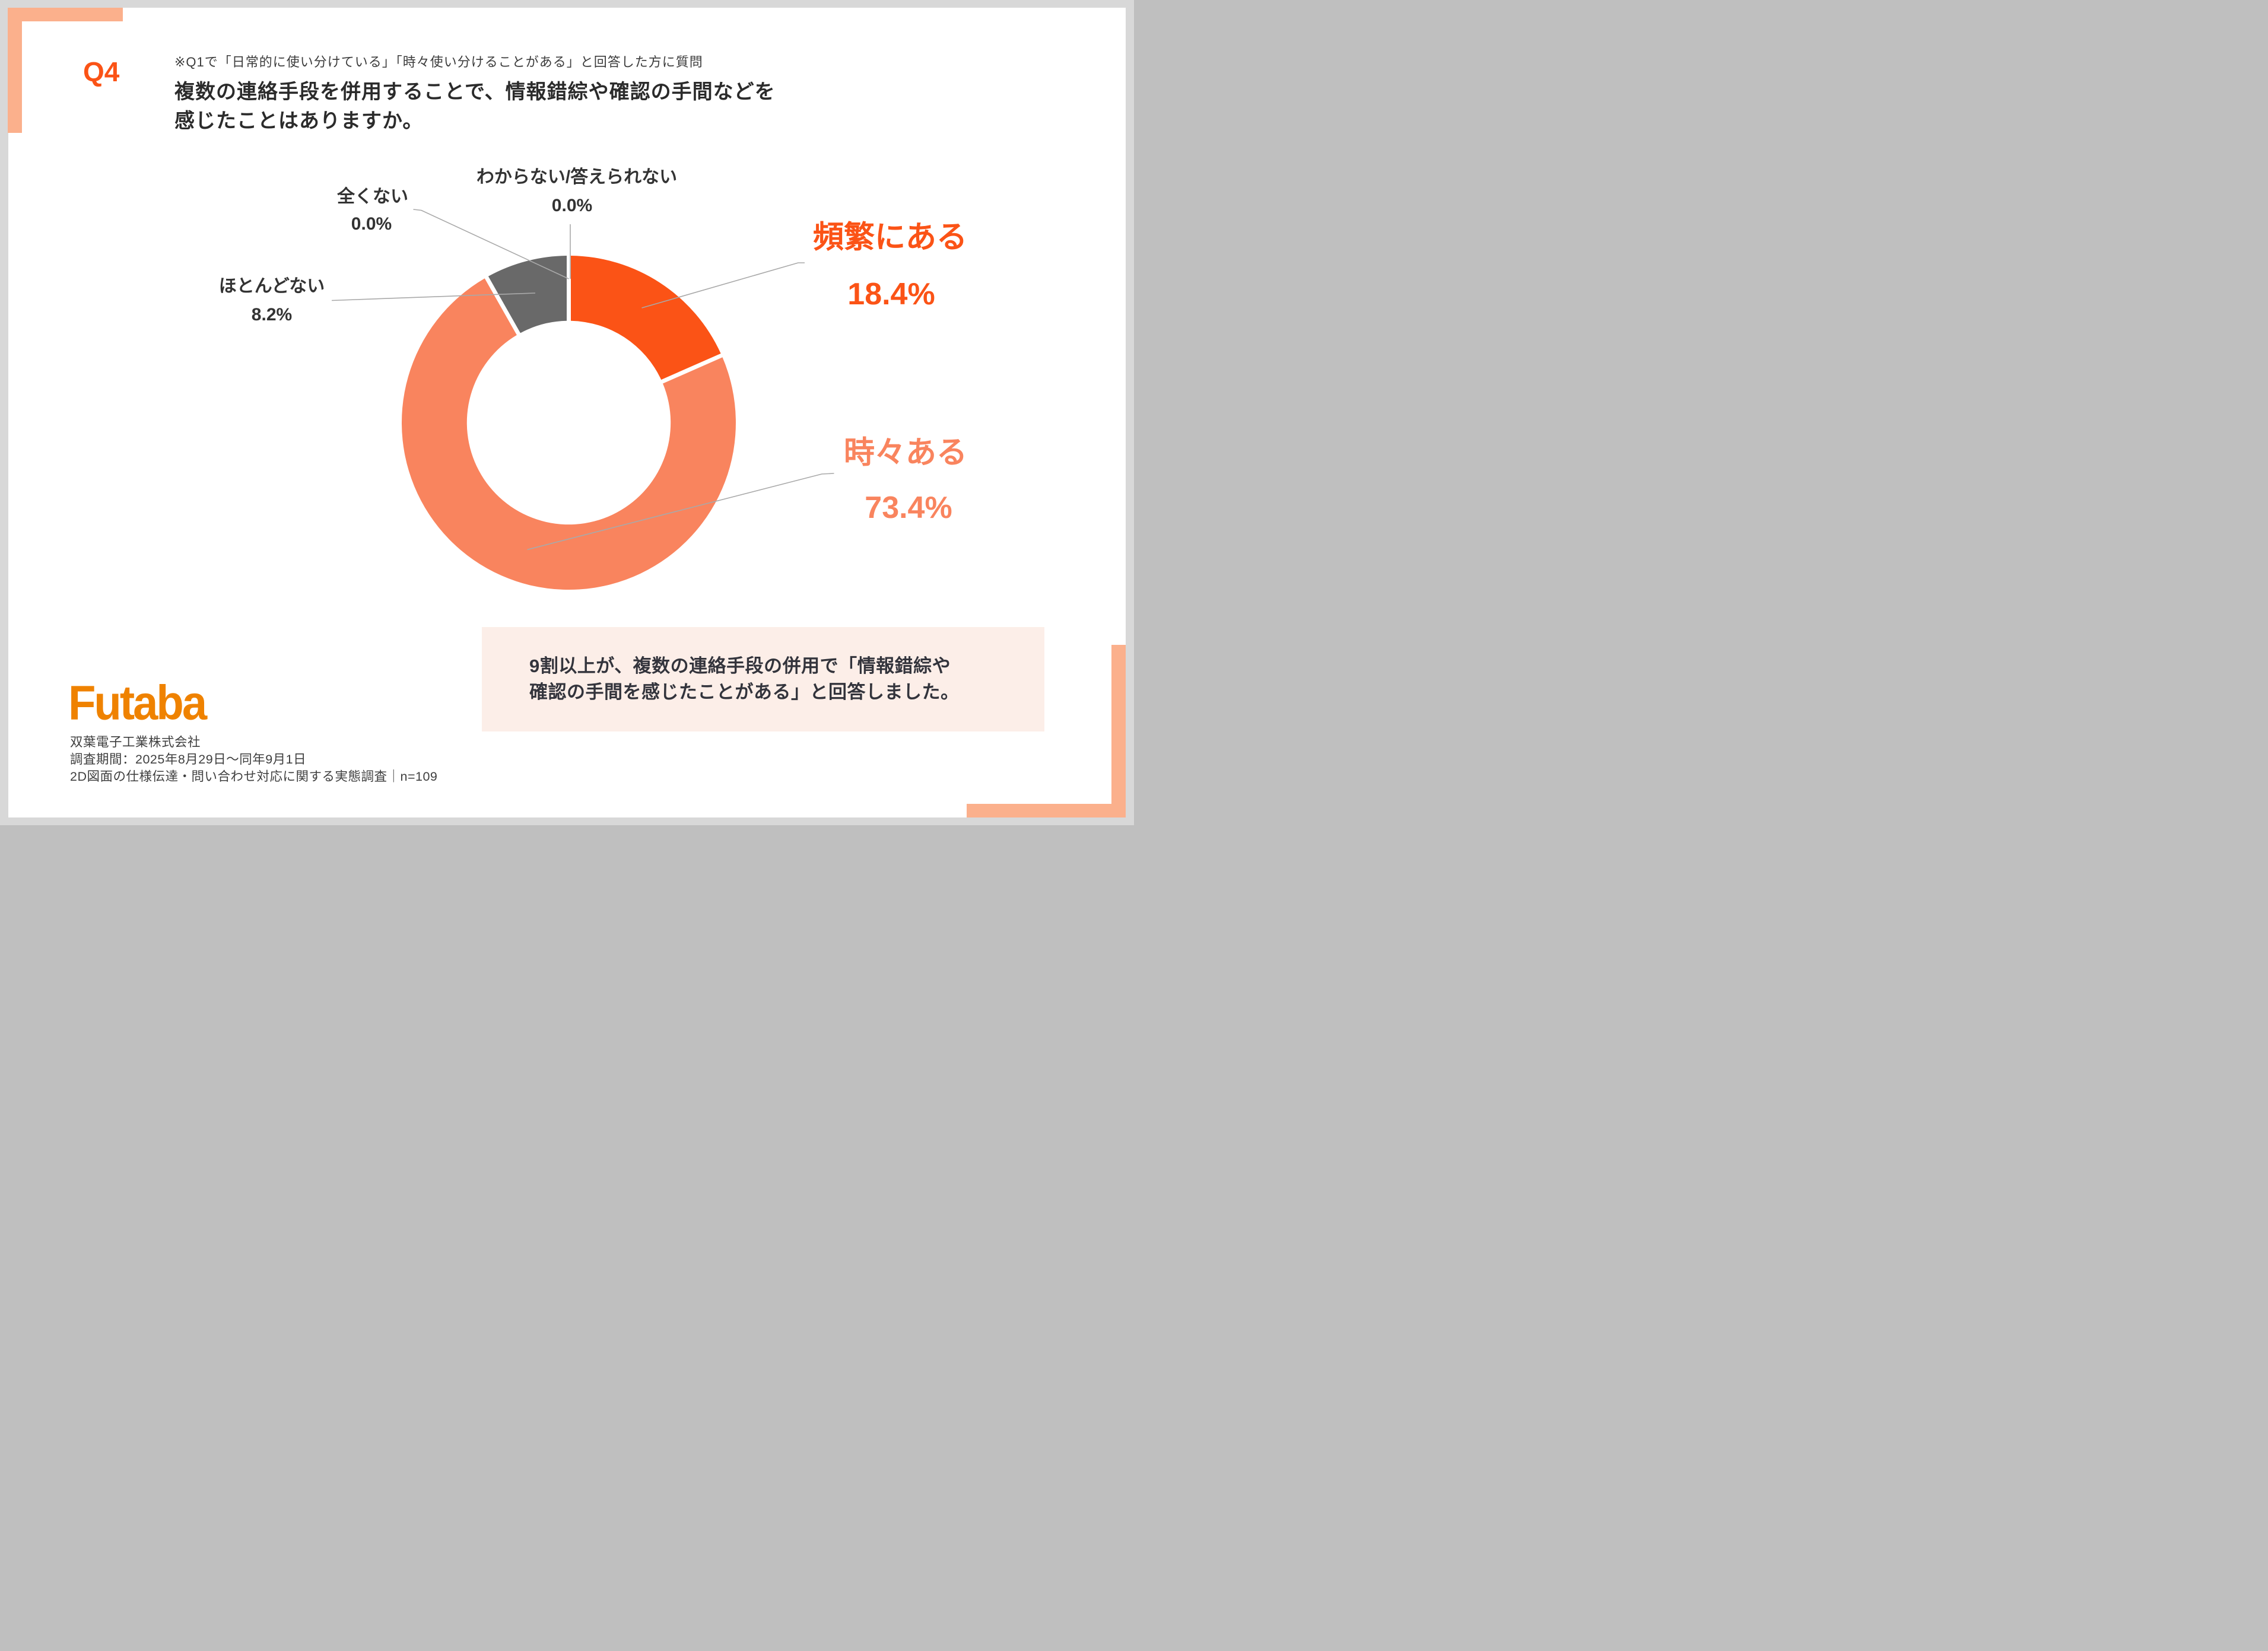 This screenshot has height=1651, width=2268. I want to click on label-wakaranai-name: わからない/答えられない, so click(577, 177).